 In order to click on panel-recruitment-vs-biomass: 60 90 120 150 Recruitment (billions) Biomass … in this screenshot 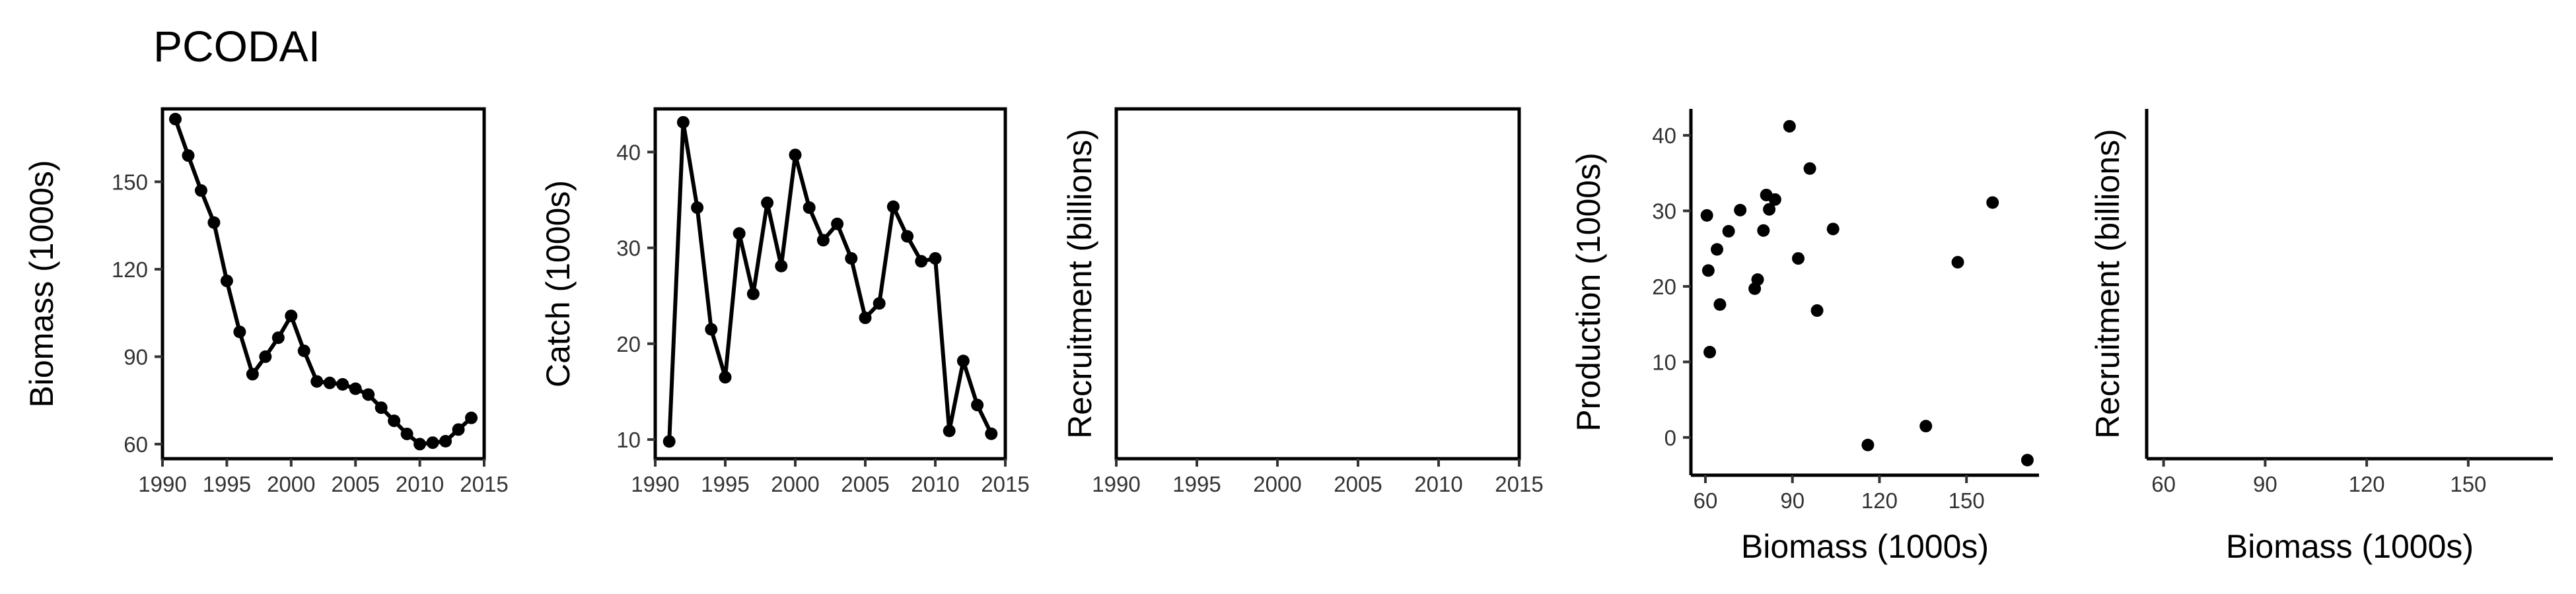, I will do `click(2321, 337)`.